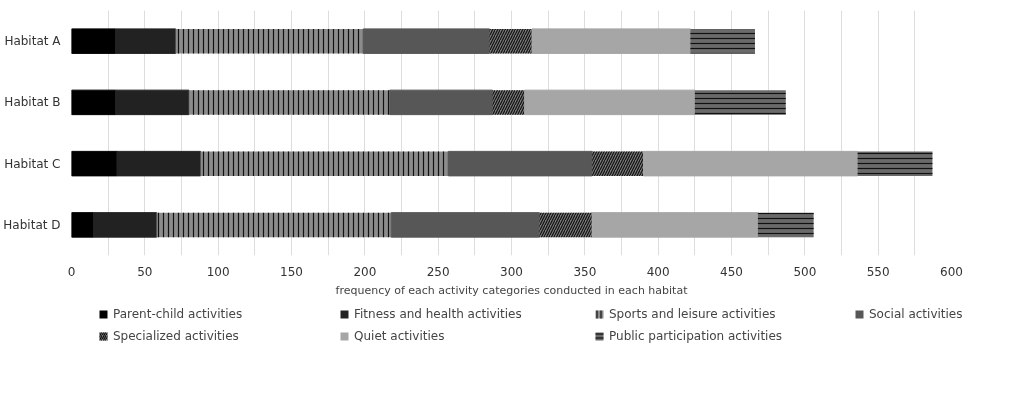 This screenshot has height=415, width=1024. Describe the element at coordinates (33, 41) in the screenshot. I see `y-tick-label: Habitat A` at that location.